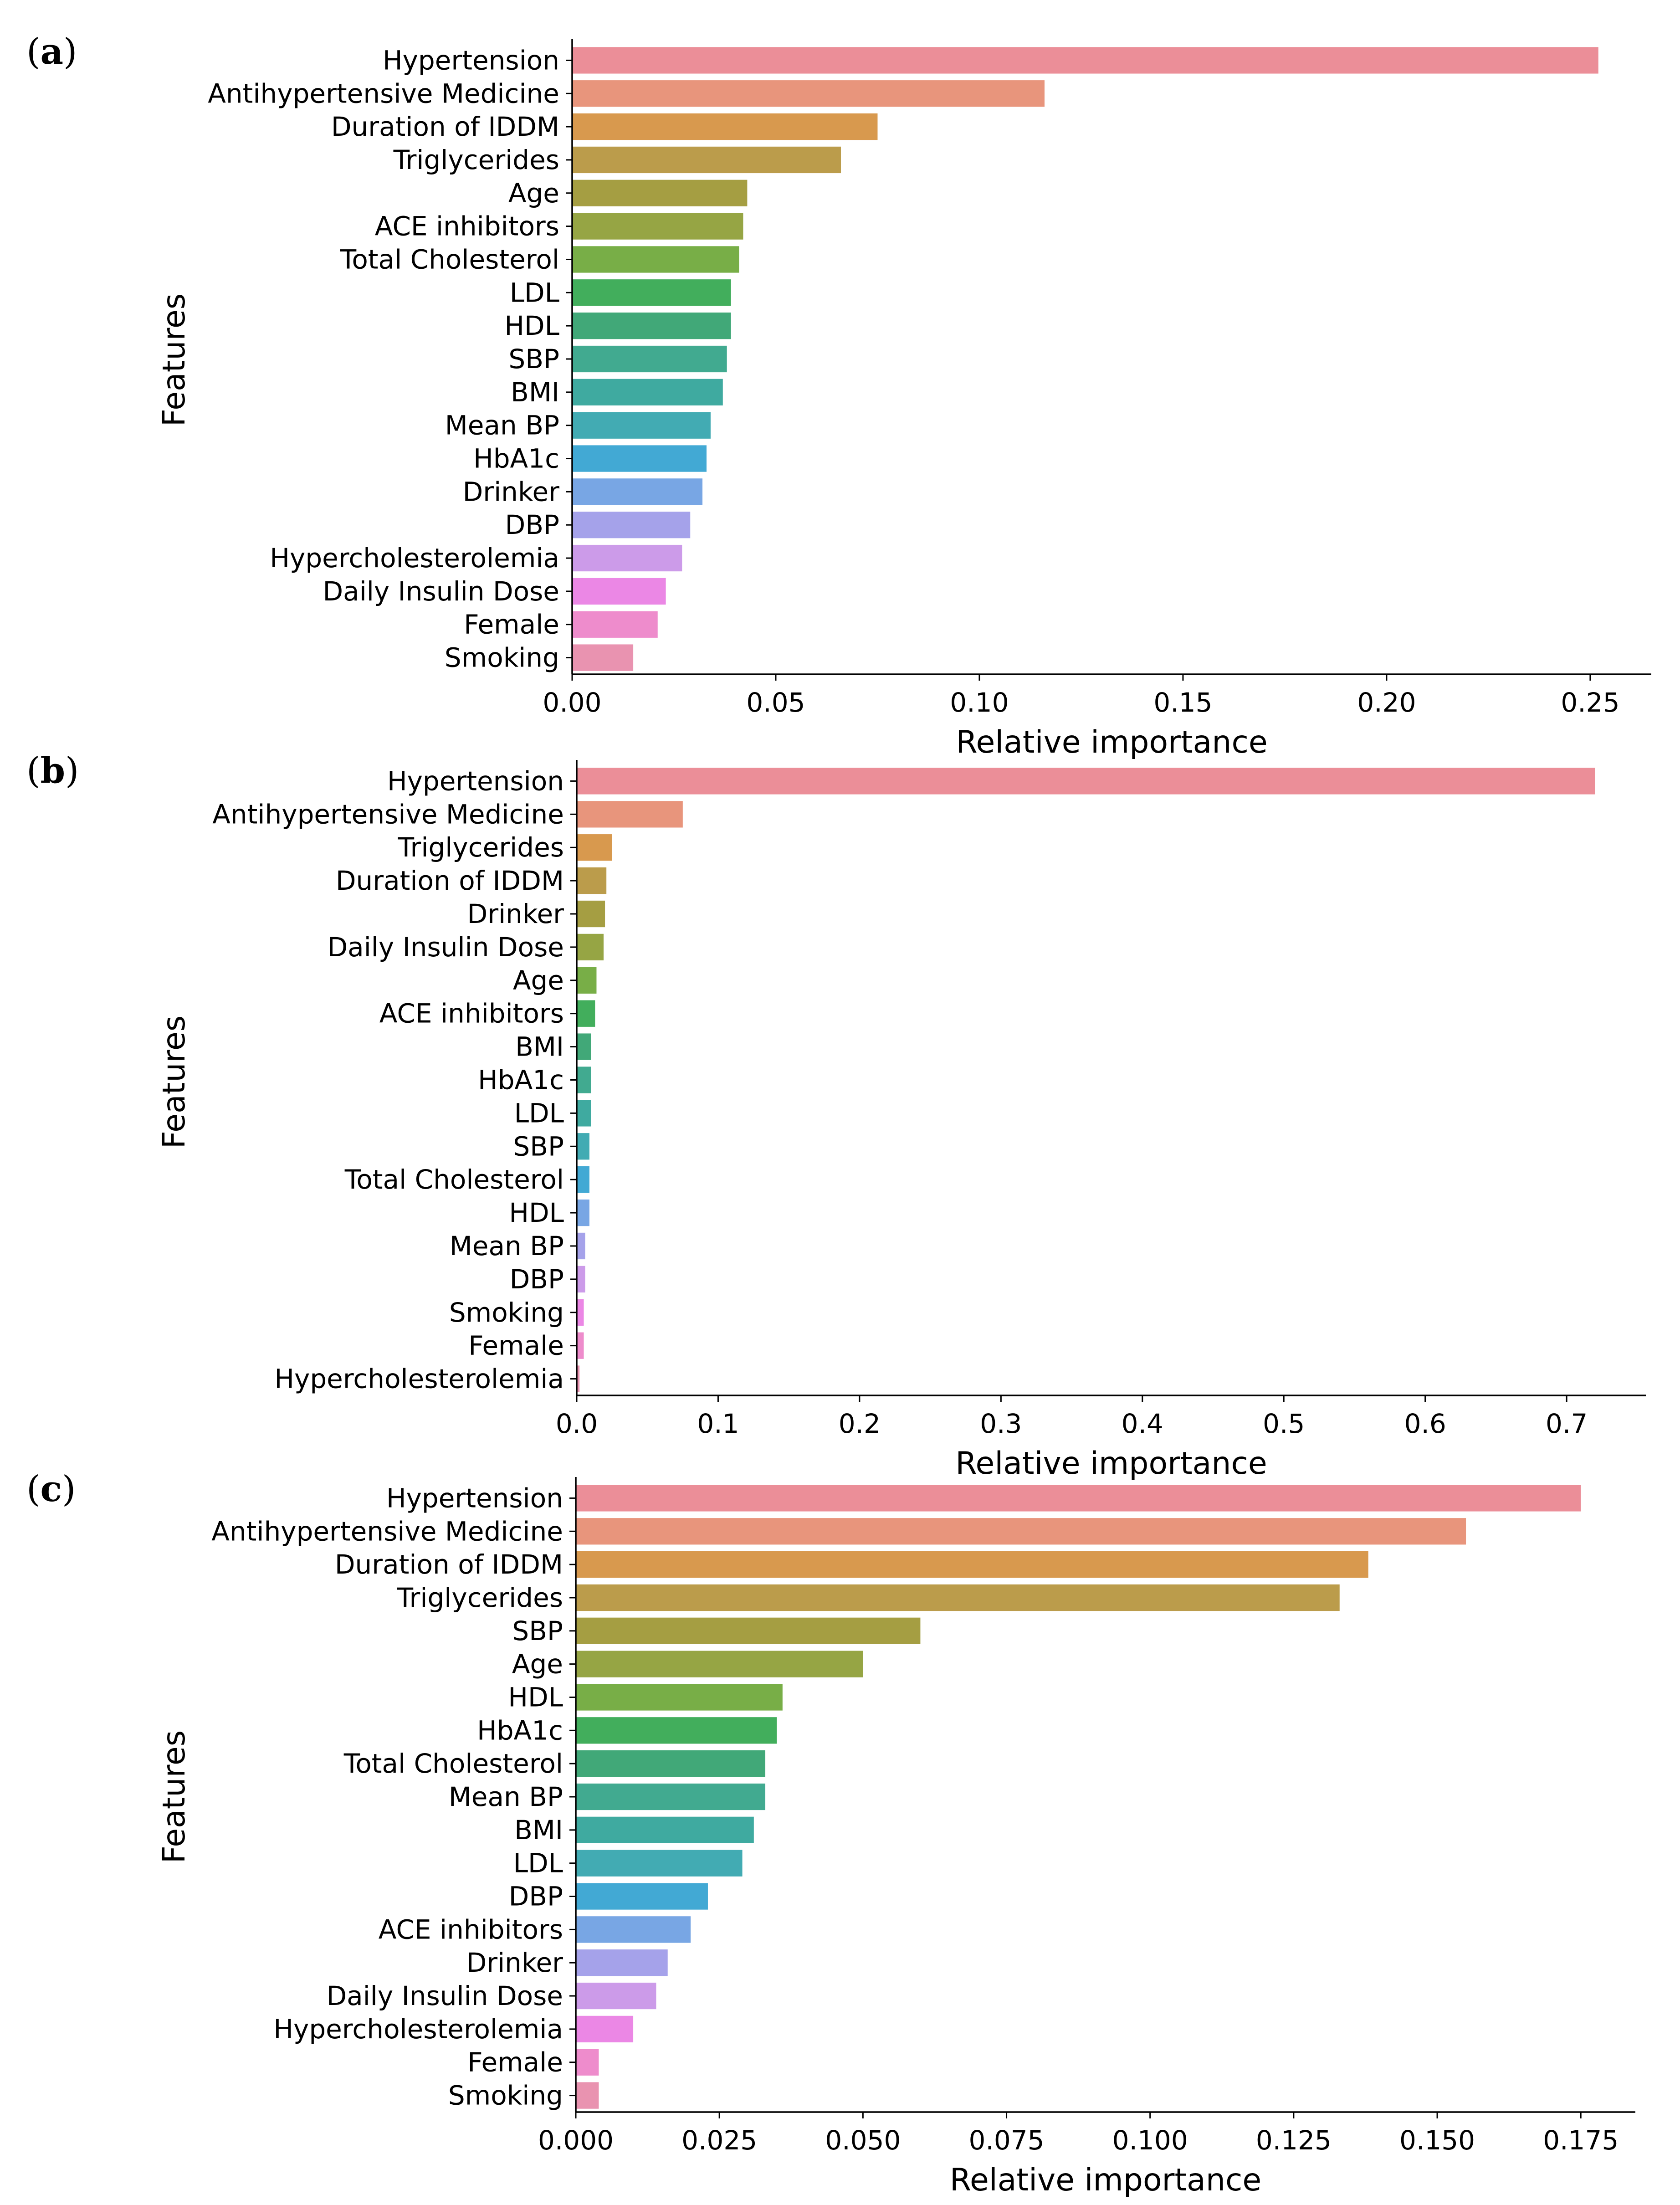  I want to click on x-tick-label: 0.075, so click(1007, 2140).